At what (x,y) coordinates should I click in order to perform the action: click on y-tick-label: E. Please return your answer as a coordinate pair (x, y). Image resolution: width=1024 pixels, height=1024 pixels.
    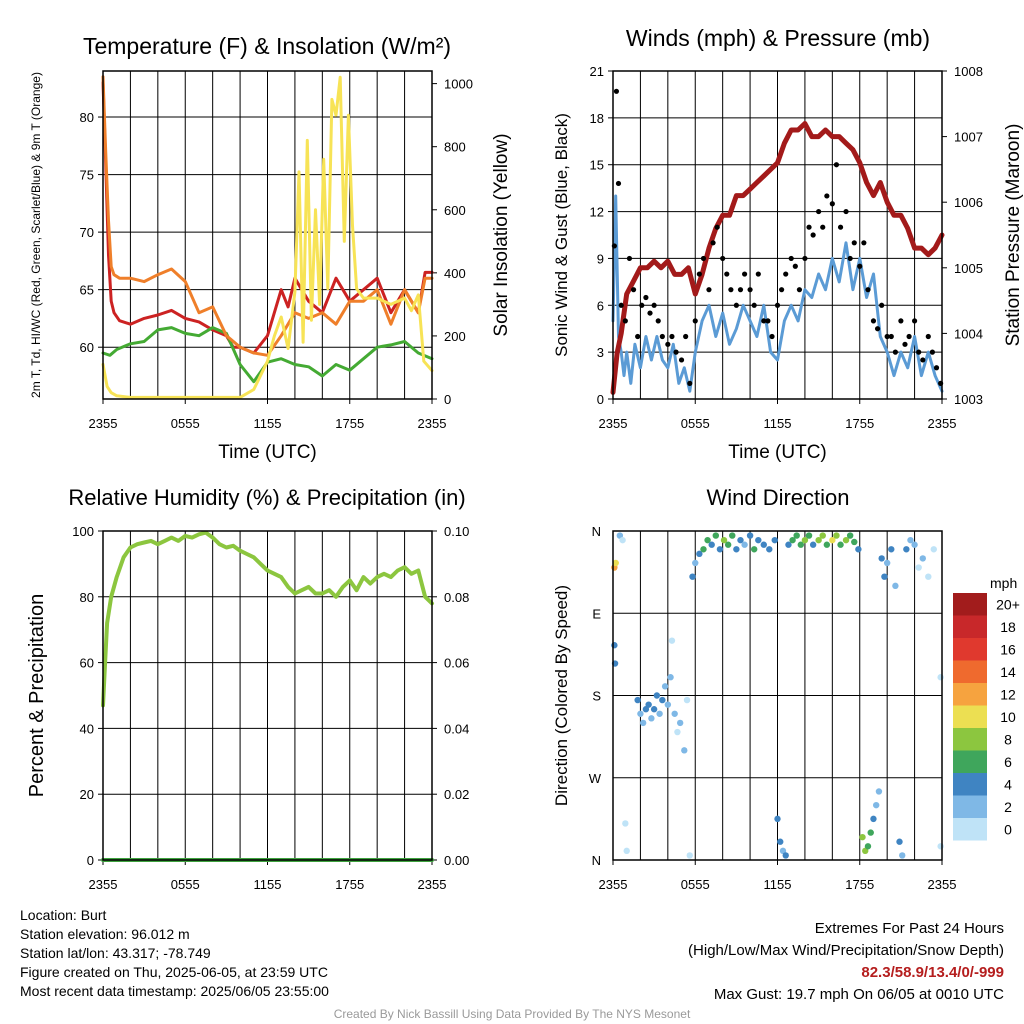
    Looking at the image, I should click on (596, 613).